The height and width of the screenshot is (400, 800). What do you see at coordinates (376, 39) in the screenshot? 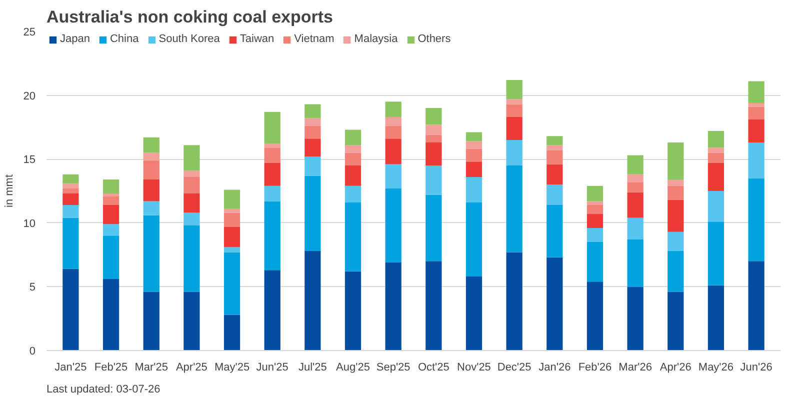
I see `legend-label: Malaysia` at bounding box center [376, 39].